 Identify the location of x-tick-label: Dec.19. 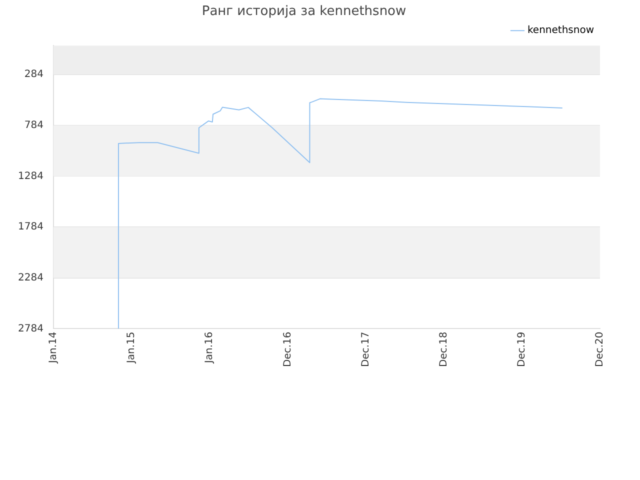
(522, 350).